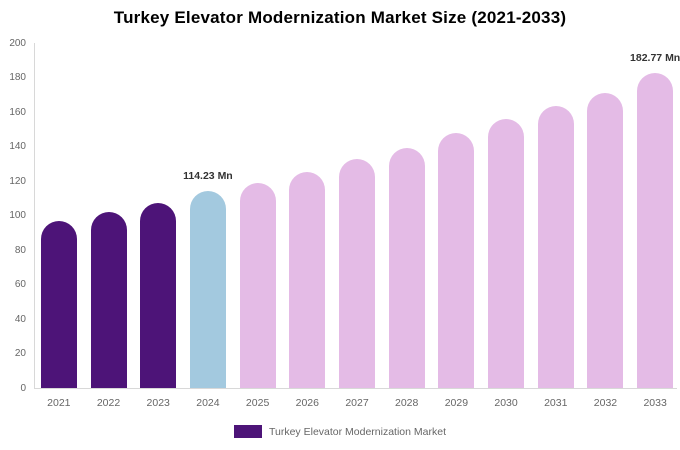 This screenshot has width=680, height=450. What do you see at coordinates (34, 215) in the screenshot?
I see `y-axis-line` at bounding box center [34, 215].